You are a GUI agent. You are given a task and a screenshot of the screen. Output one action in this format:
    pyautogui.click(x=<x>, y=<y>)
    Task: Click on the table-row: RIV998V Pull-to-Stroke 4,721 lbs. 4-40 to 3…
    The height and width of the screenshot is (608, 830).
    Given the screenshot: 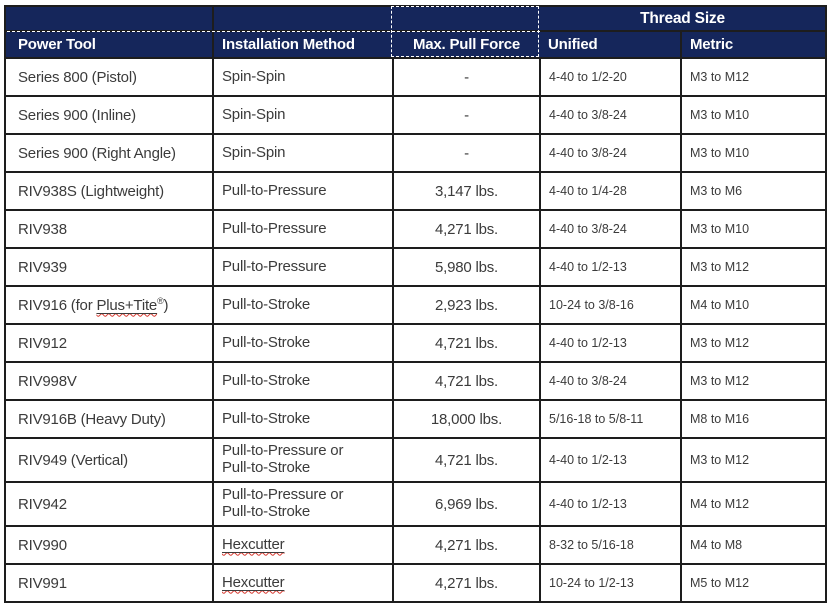 What is the action you would take?
    pyautogui.click(x=415, y=381)
    